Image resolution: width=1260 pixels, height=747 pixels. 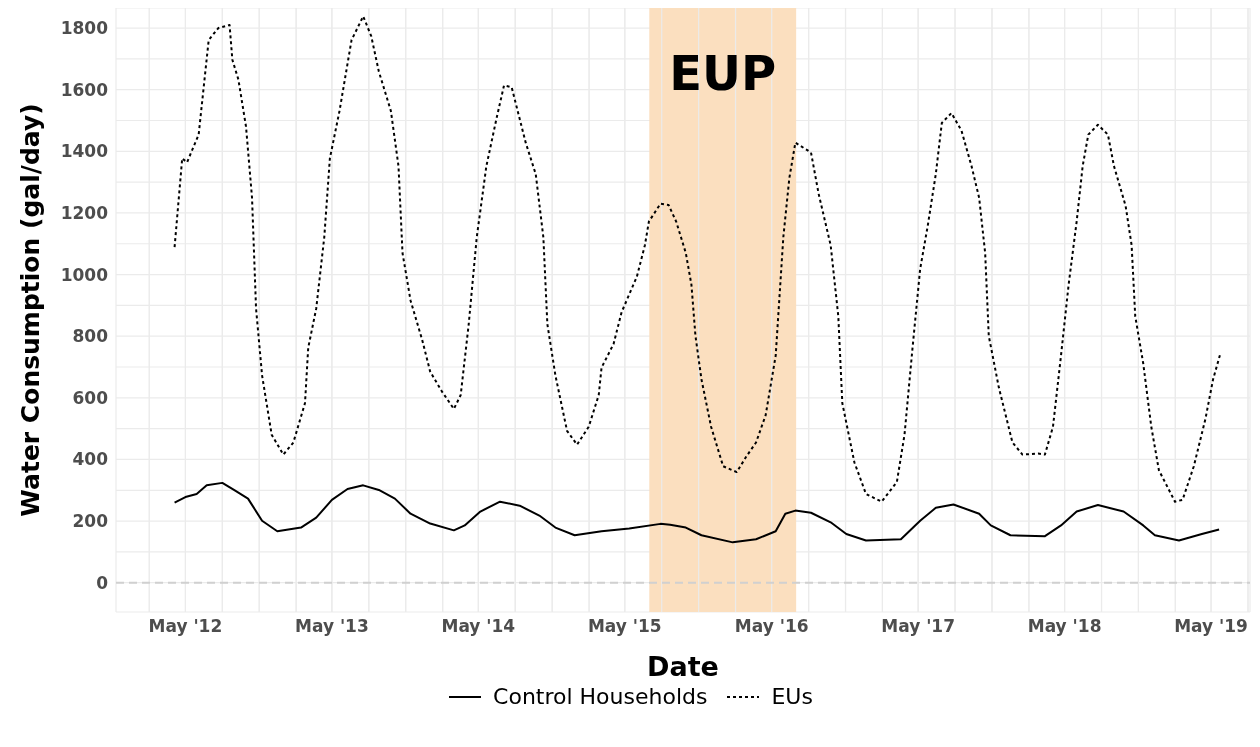 What do you see at coordinates (478, 626) in the screenshot?
I see `x-tick-label: May '14` at bounding box center [478, 626].